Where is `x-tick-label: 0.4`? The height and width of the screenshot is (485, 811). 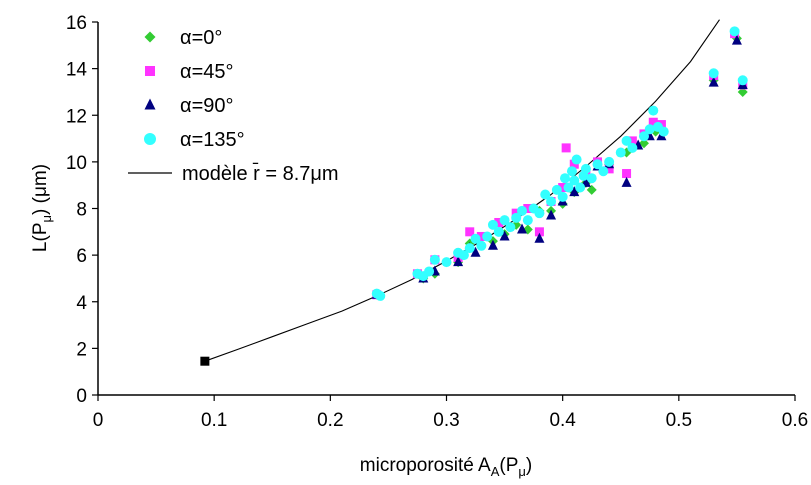 x-tick-label: 0.4 is located at coordinates (562, 420).